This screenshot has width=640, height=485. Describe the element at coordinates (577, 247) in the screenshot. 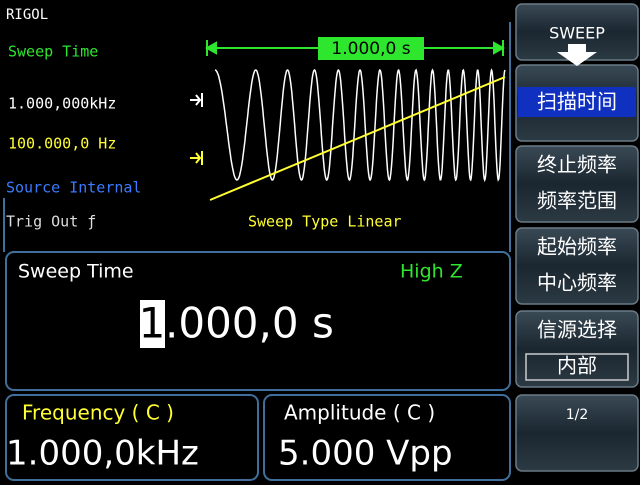

I see `softkey-label: 起始频率` at that location.